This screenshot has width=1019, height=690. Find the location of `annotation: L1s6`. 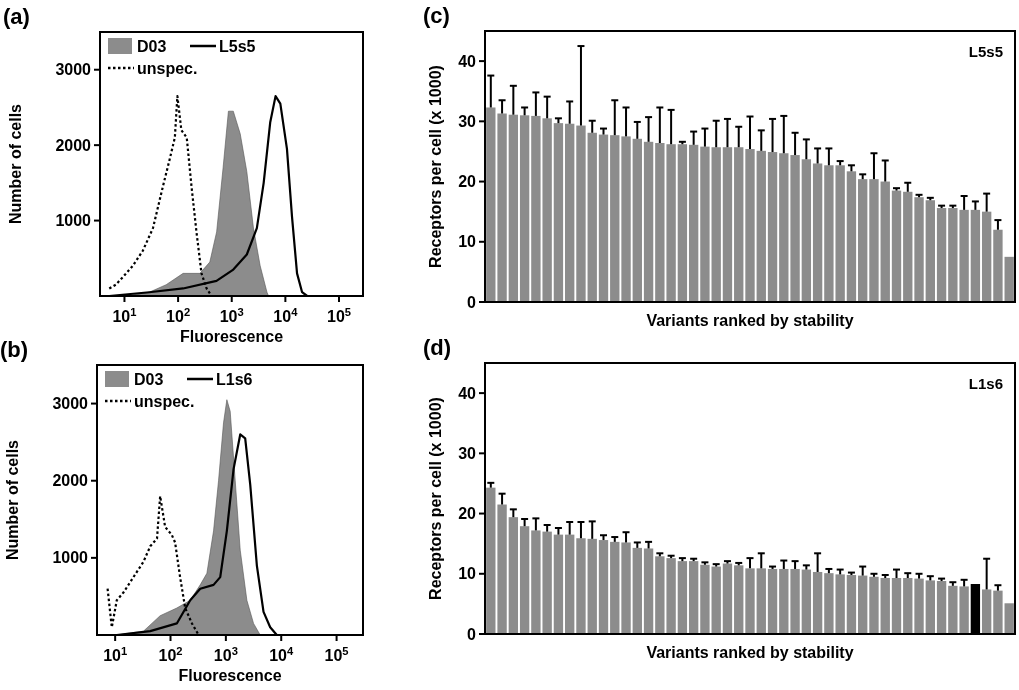

annotation: L1s6 is located at coordinates (985, 383).